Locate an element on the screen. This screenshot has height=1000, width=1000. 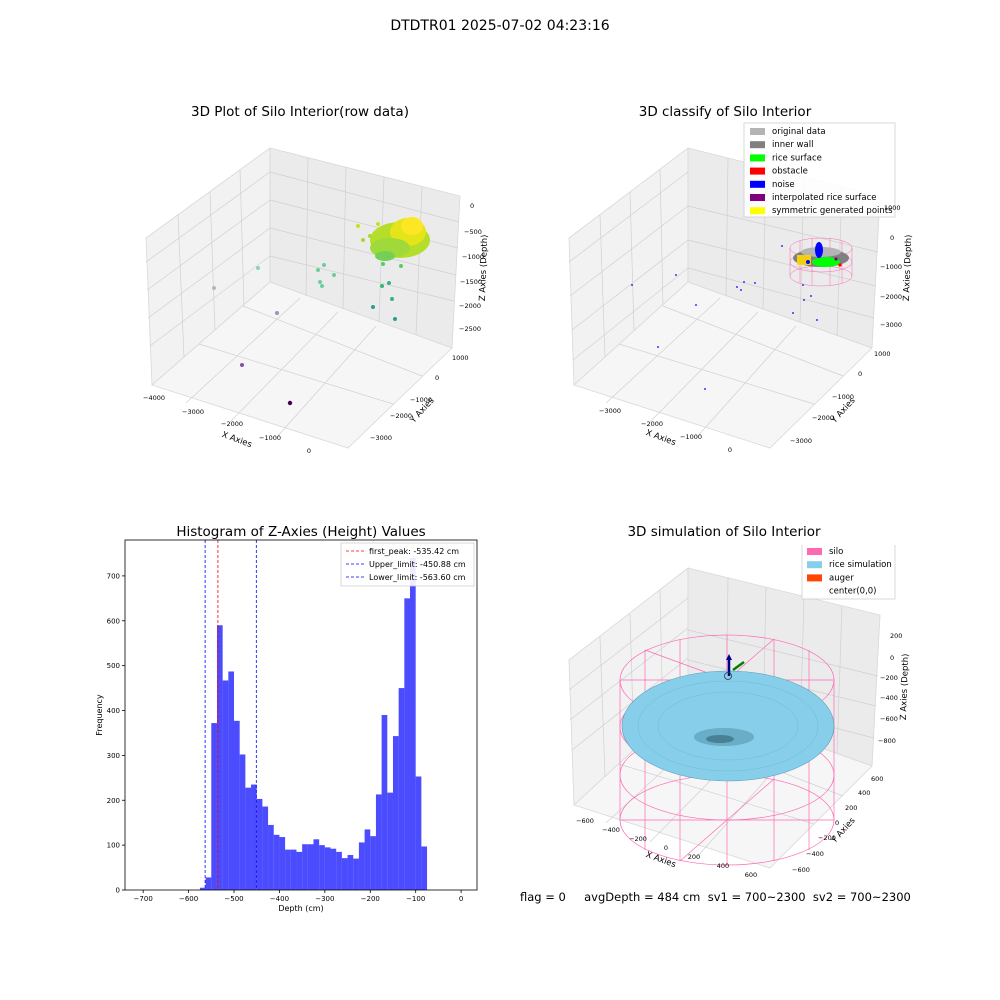
p1-ytick: 1000 is located at coordinates (460, 358).